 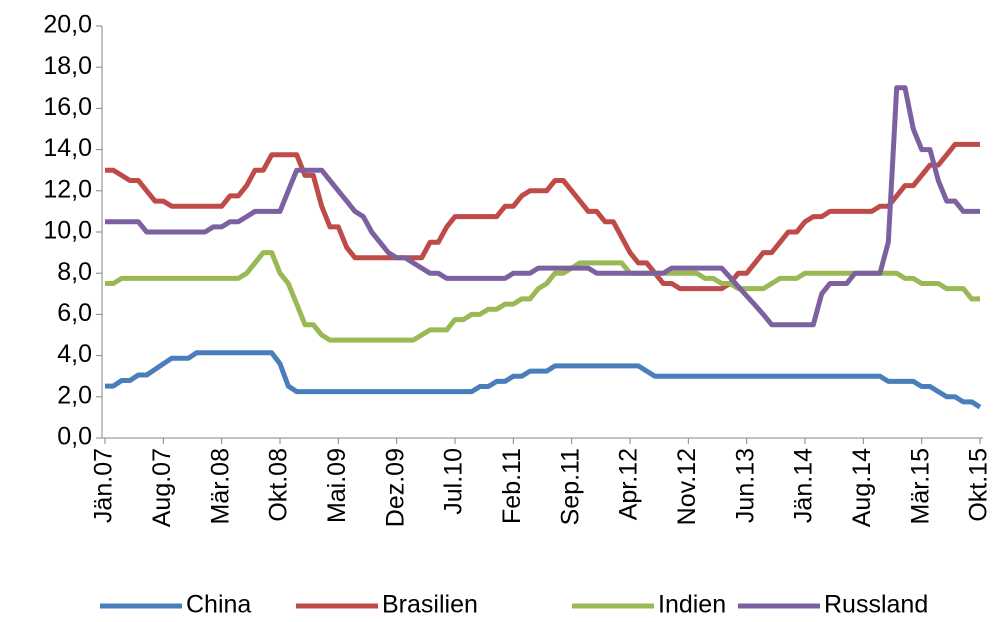 What do you see at coordinates (745, 485) in the screenshot?
I see `x-tick-label: Jun.13` at bounding box center [745, 485].